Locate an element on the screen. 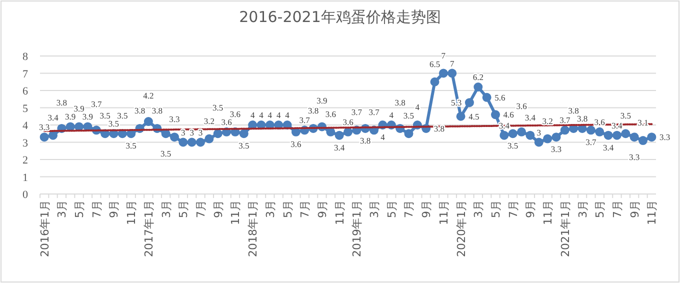  chart-title: 2016-2021年鸡蛋价格走势图 is located at coordinates (340, 17).